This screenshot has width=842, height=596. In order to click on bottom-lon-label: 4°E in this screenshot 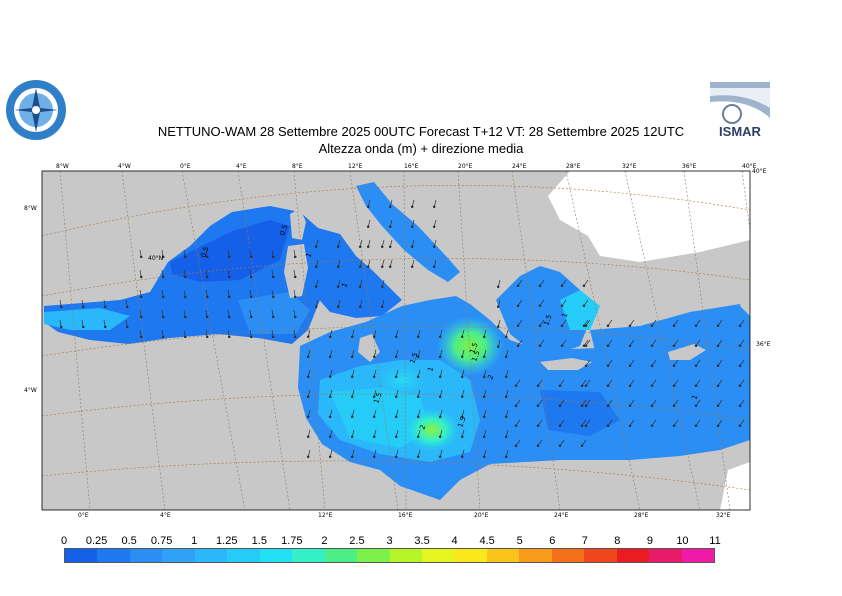, I will do `click(165, 515)`.